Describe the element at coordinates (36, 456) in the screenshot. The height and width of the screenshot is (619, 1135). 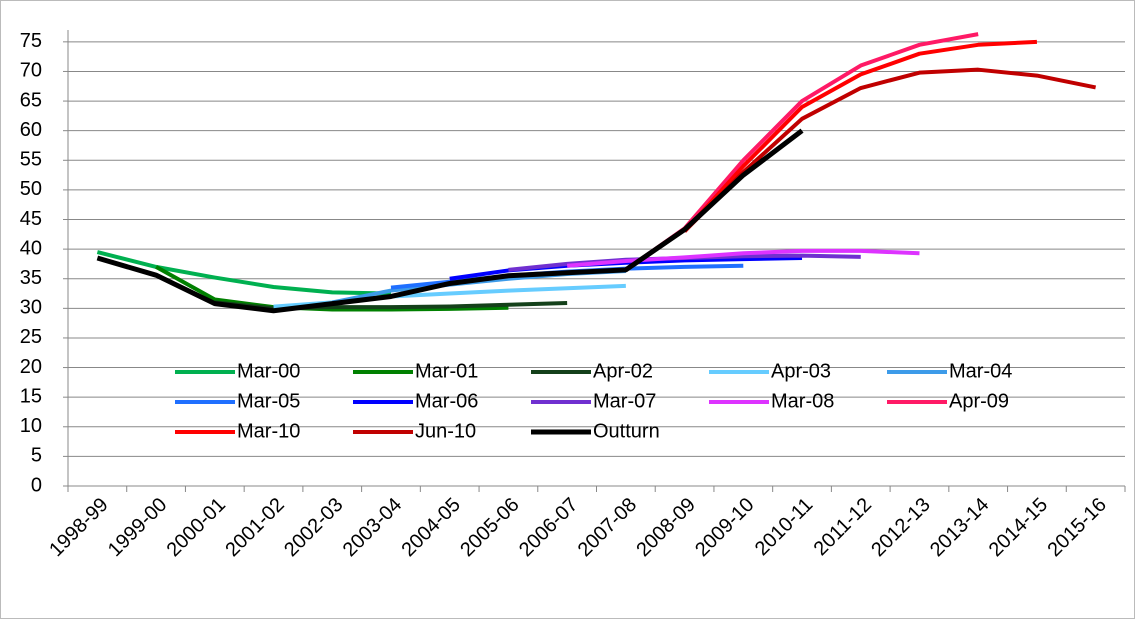
I see `y-tick-label: 5` at that location.